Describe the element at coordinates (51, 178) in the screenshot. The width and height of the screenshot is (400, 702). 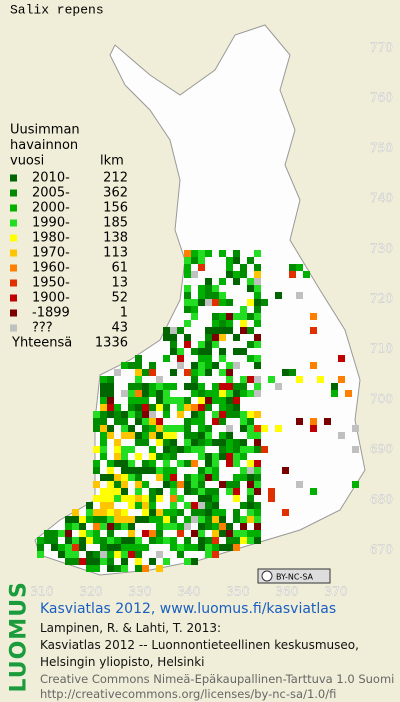
I see `legend-label: 2010-` at that location.